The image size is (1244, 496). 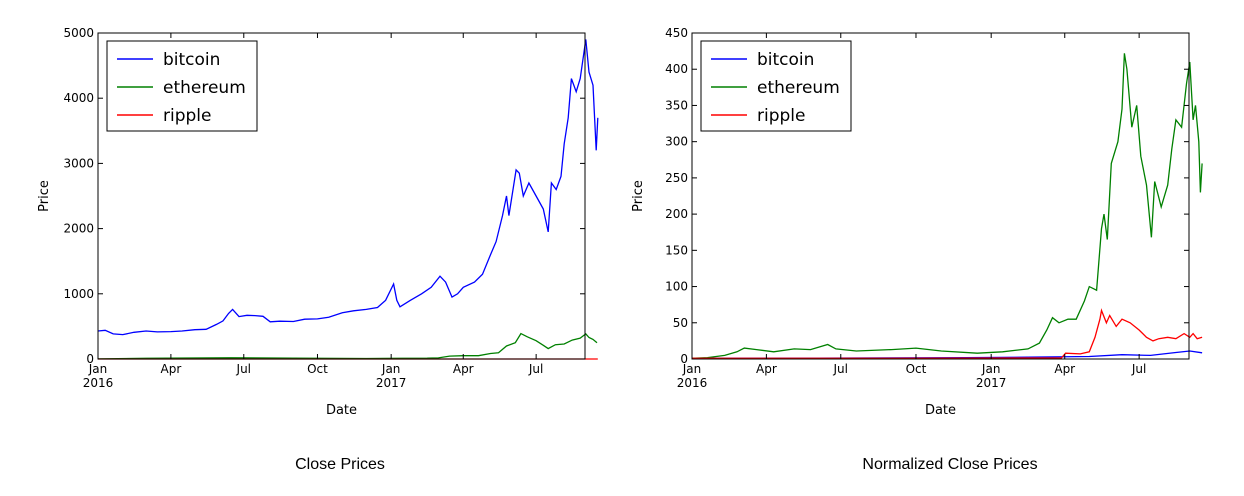 What do you see at coordinates (347, 346) in the screenshot?
I see `ethereum-line` at bounding box center [347, 346].